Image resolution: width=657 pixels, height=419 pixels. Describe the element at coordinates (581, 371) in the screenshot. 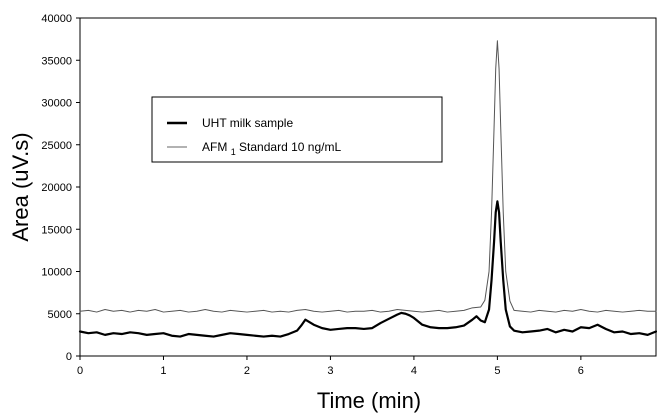

I see `x-tick-label-6: 6` at that location.